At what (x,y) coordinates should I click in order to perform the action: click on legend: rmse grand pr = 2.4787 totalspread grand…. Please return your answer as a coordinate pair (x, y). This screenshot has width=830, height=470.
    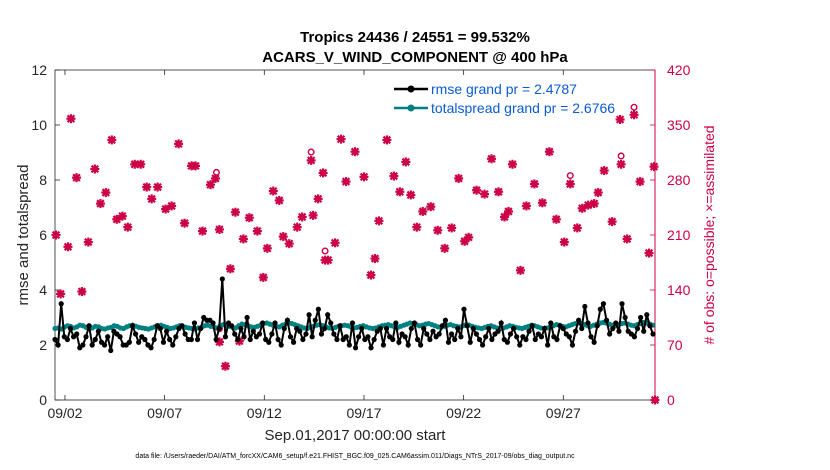
    Looking at the image, I should click on (504, 98).